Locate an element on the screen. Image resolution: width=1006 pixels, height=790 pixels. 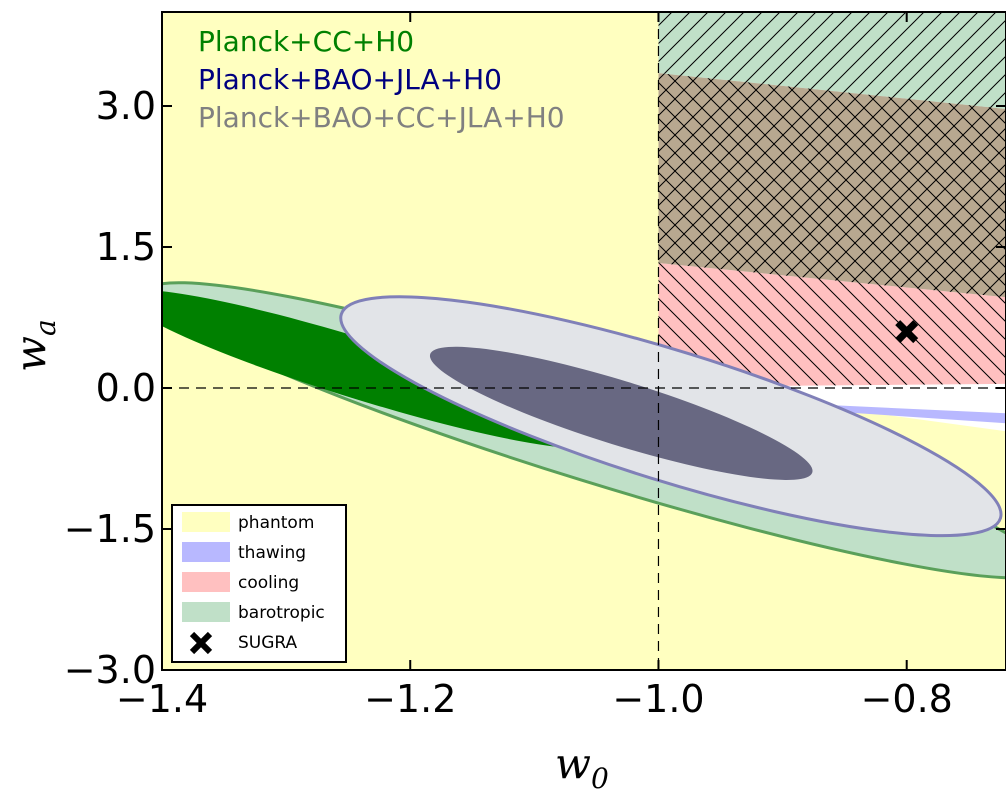
y-tick-label: −1.5 is located at coordinates (110, 529).